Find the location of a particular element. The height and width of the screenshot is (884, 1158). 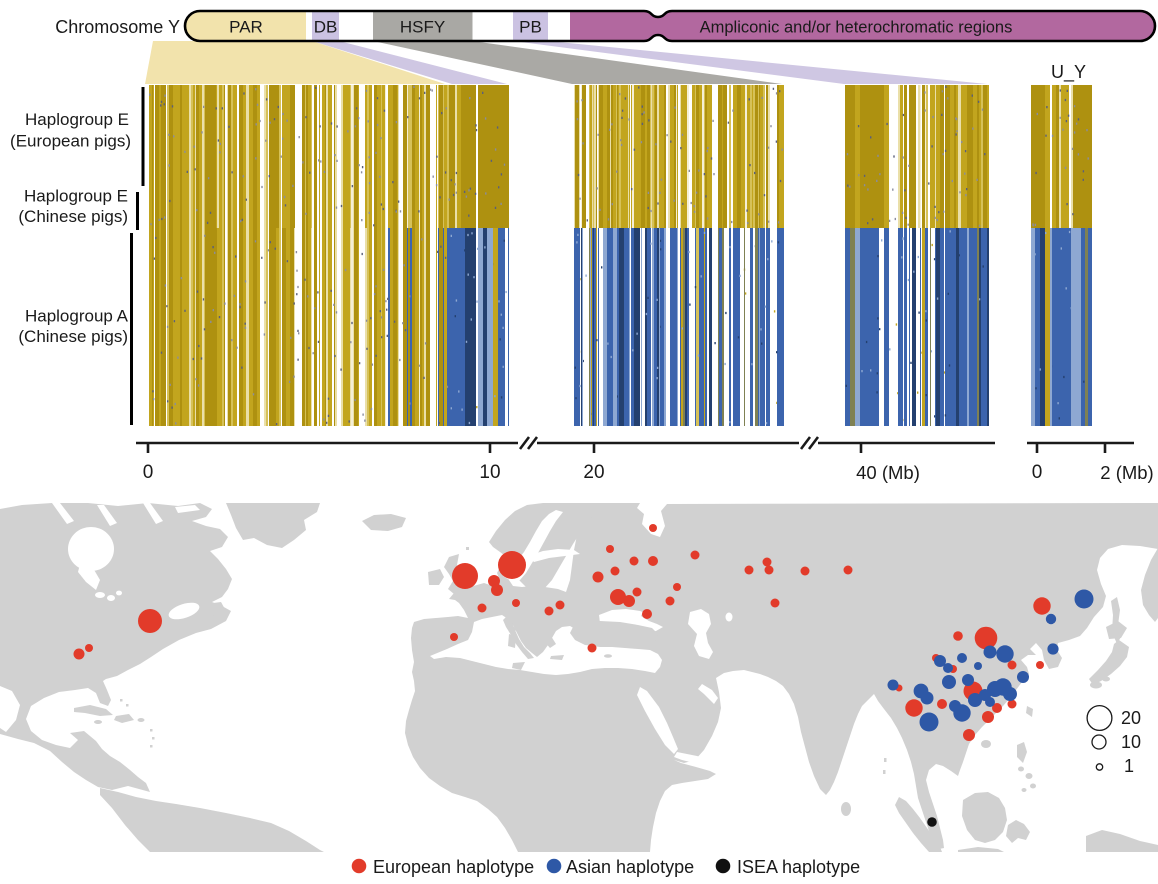

svg-text: European haplotype is located at coordinates (453, 867).